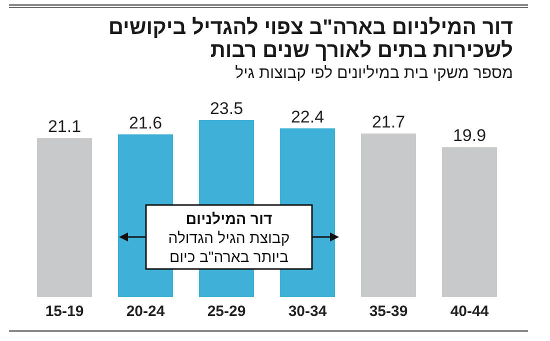 The height and width of the screenshot is (341, 550). I want to click on x-tick-label: 30-34, so click(308, 311).